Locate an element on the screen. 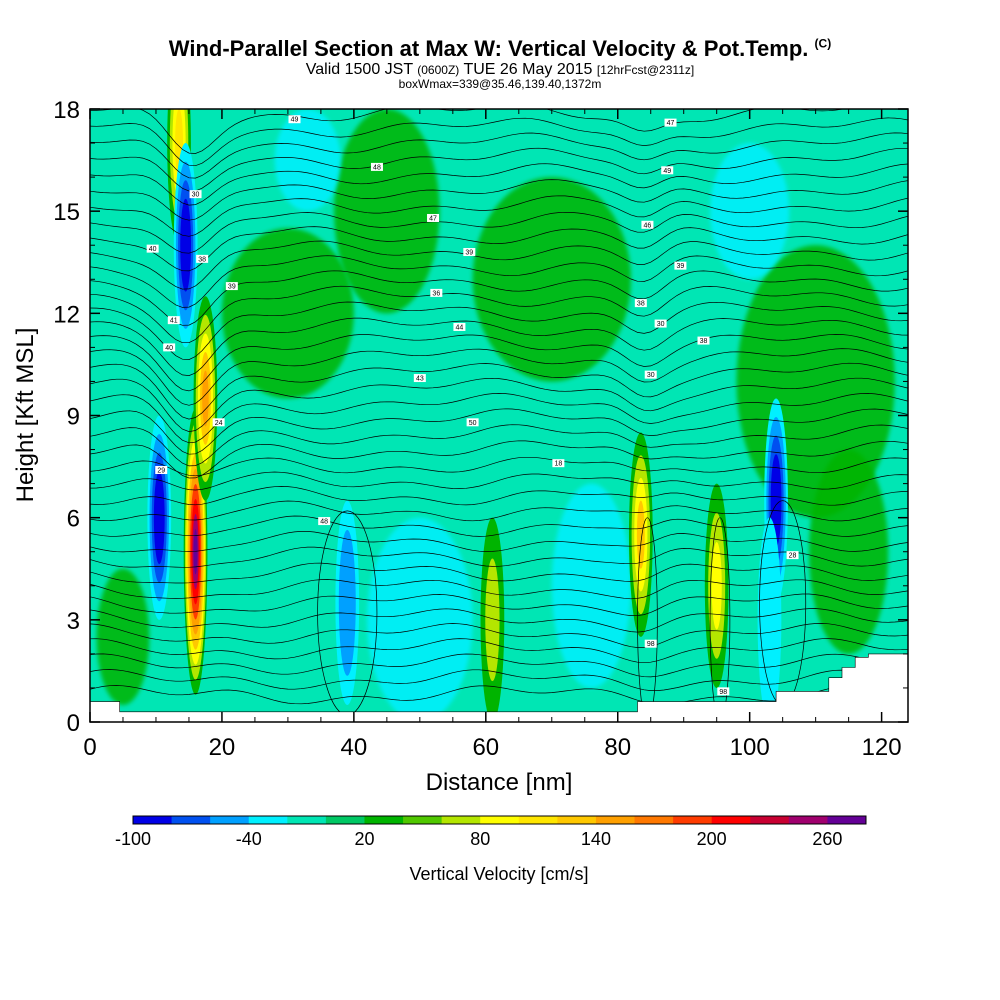 Image resolution: width=1000 pixels, height=1000 pixels. theta-label-15: 40 is located at coordinates (169, 348).